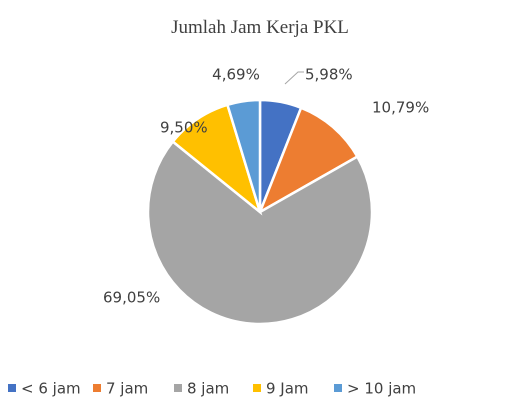 The height and width of the screenshot is (408, 515). Describe the element at coordinates (329, 75) in the screenshot. I see `data-label: 5,98%` at that location.